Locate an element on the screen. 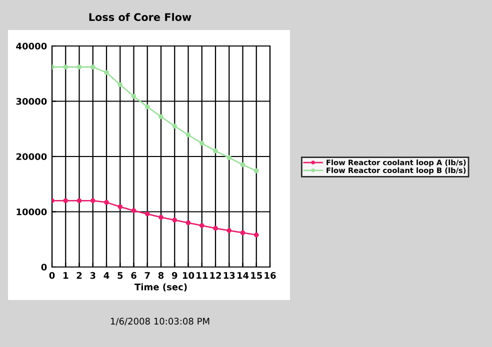  x-tick-label: 2 is located at coordinates (79, 275).